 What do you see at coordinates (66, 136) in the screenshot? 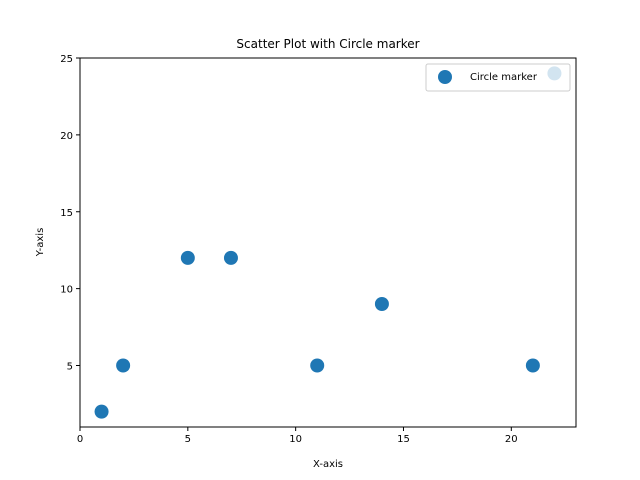
I see `y-tick-label: 20` at bounding box center [66, 136].